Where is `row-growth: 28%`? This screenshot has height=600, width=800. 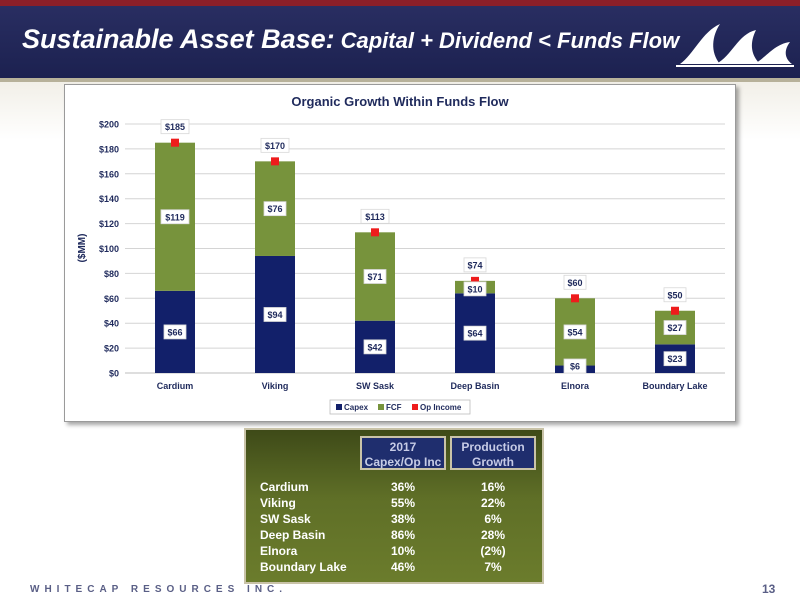 row-growth: 28% is located at coordinates (493, 535).